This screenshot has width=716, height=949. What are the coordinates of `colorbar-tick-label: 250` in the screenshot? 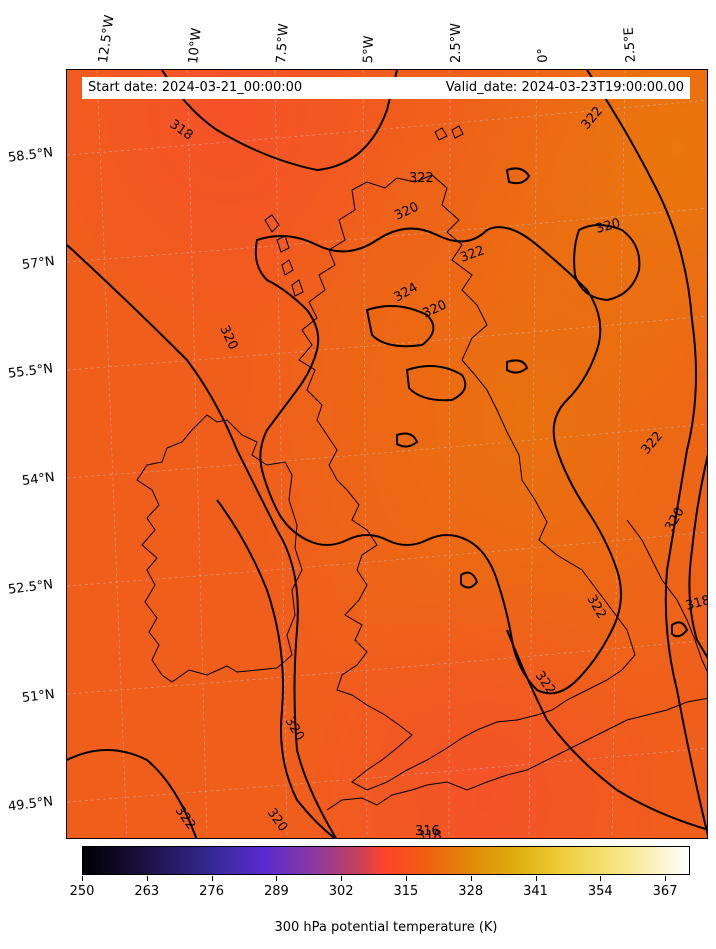 It's located at (82, 891).